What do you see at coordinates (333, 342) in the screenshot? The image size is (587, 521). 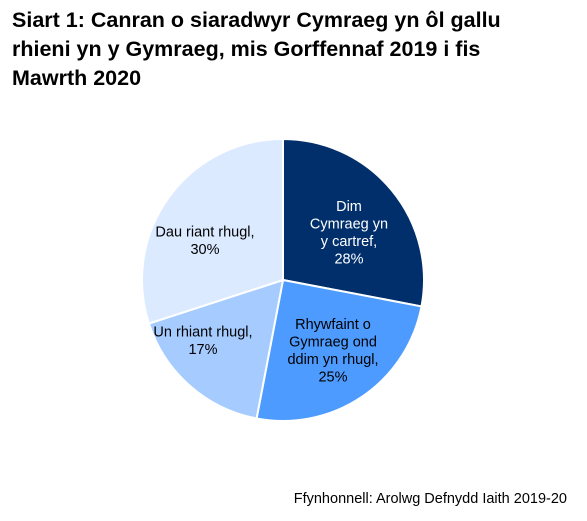 I see `slice-label-line: Gymraeg ond` at bounding box center [333, 342].